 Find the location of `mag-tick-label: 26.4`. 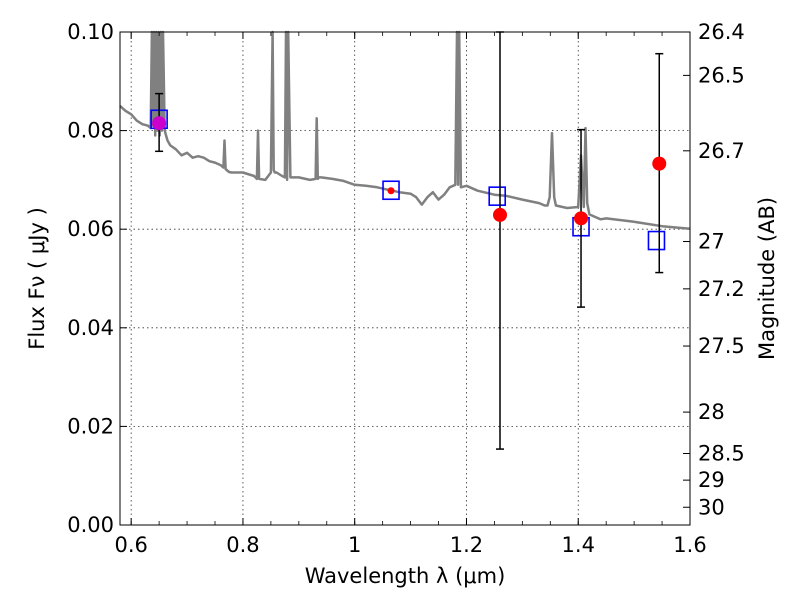

mag-tick-label: 26.4 is located at coordinates (721, 32).